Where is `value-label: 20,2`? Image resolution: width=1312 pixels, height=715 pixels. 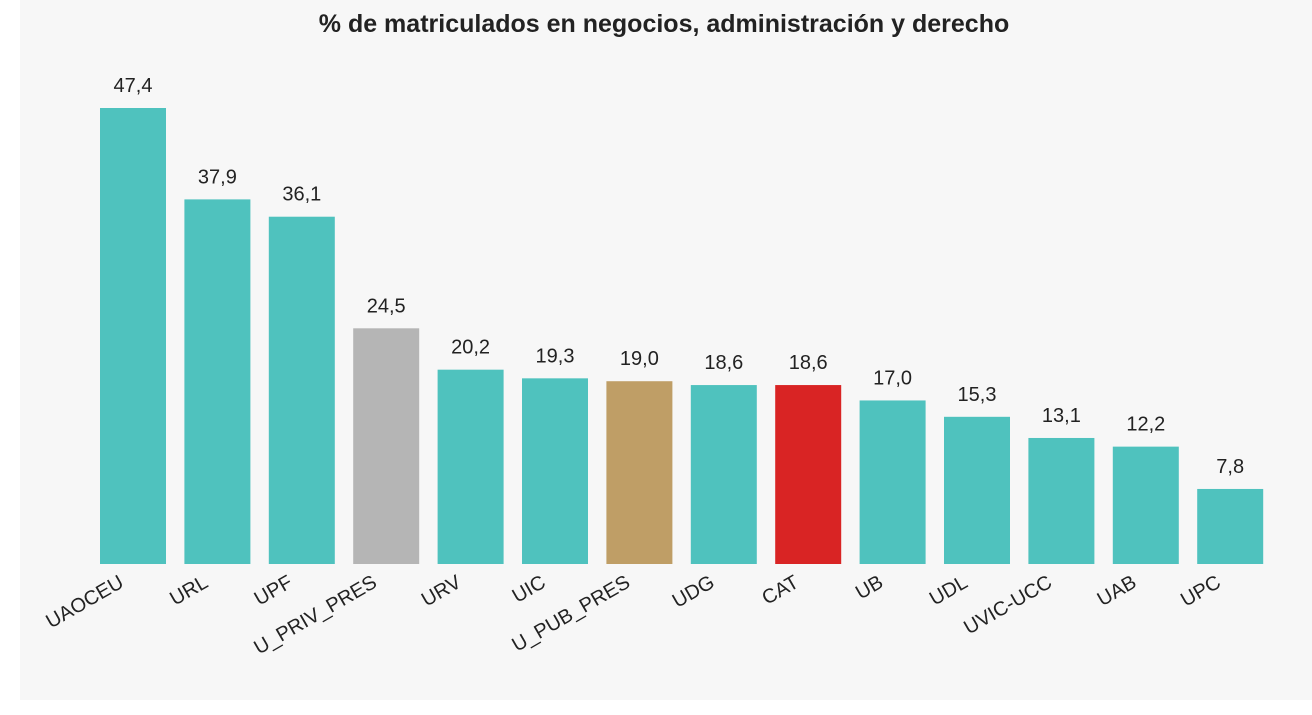 value-label: 20,2 is located at coordinates (470, 348).